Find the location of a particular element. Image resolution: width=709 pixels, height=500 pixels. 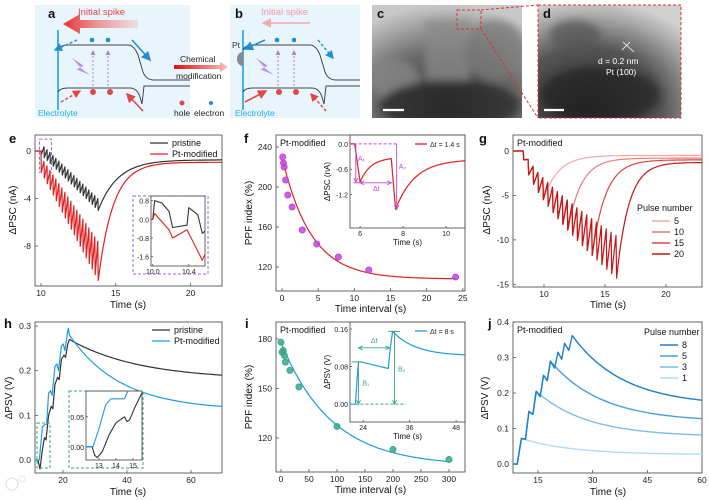

f-inset-a2-label: A₂ is located at coordinates (403, 167).